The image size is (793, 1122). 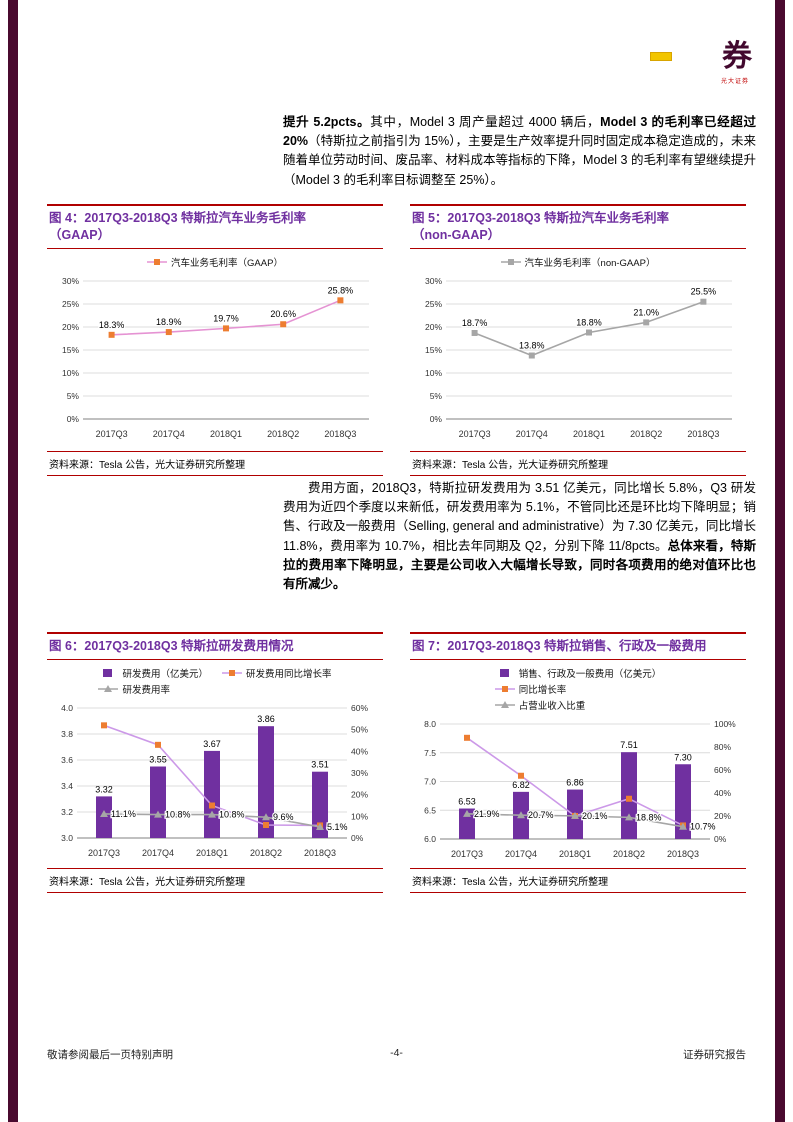 What do you see at coordinates (112, 325) in the screenshot?
I see `svg-text: 18.3%` at bounding box center [112, 325].